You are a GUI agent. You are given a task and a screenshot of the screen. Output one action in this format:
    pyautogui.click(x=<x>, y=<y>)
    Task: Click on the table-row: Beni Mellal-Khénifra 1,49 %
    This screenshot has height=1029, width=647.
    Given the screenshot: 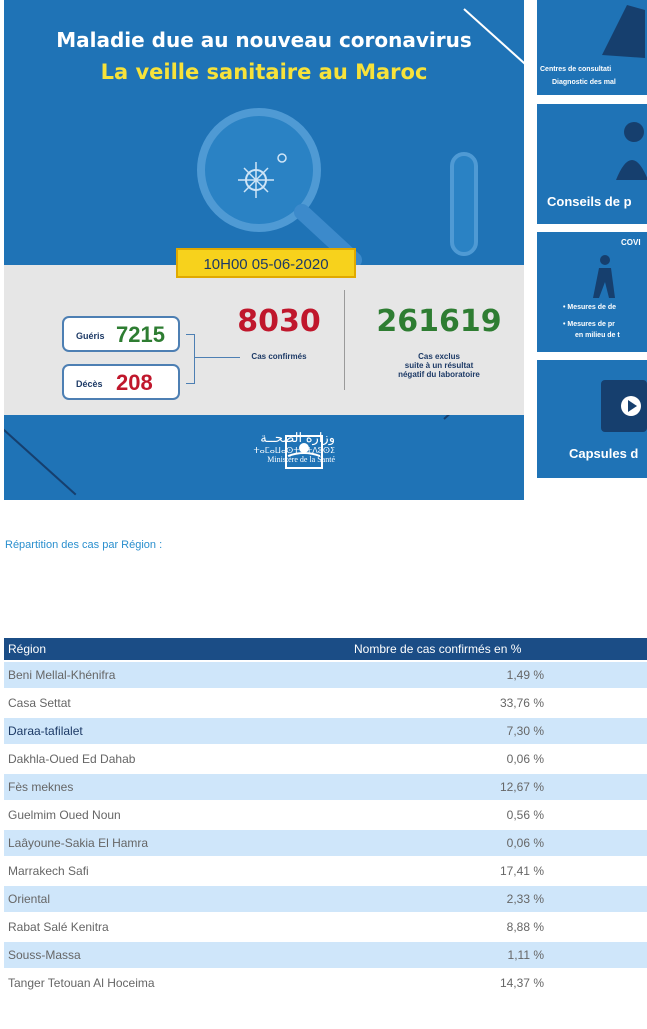 What is the action you would take?
    pyautogui.click(x=325, y=675)
    